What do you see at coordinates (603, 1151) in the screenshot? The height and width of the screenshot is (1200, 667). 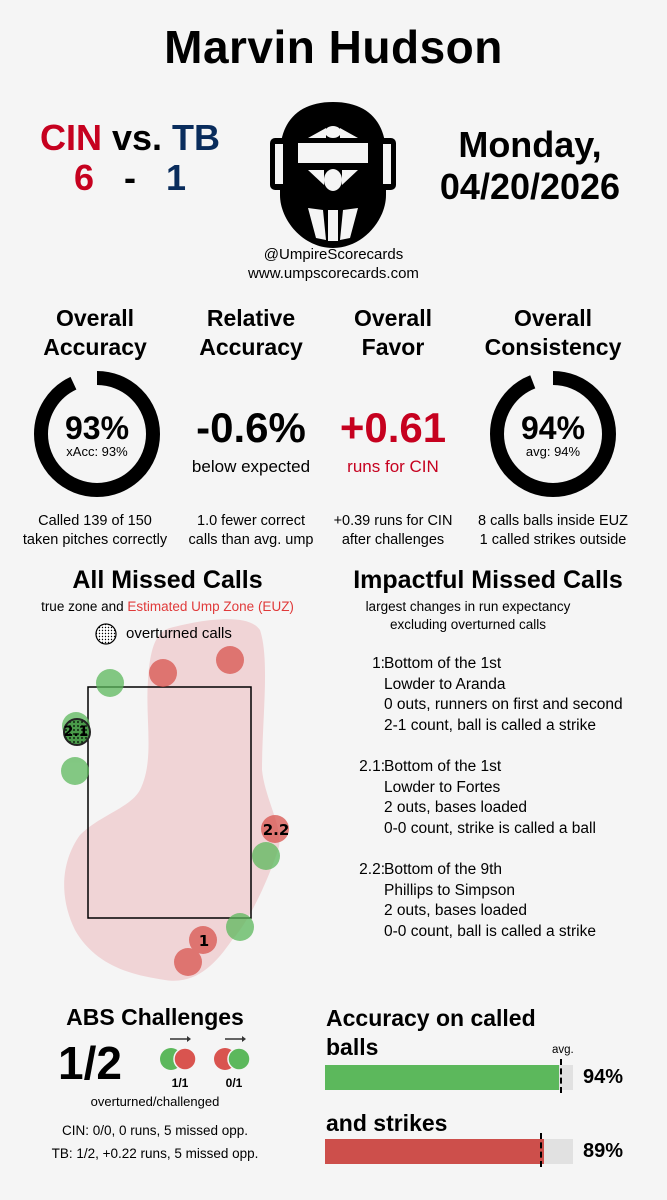 I see `strikes-accuracy-pct: 89%` at bounding box center [603, 1151].